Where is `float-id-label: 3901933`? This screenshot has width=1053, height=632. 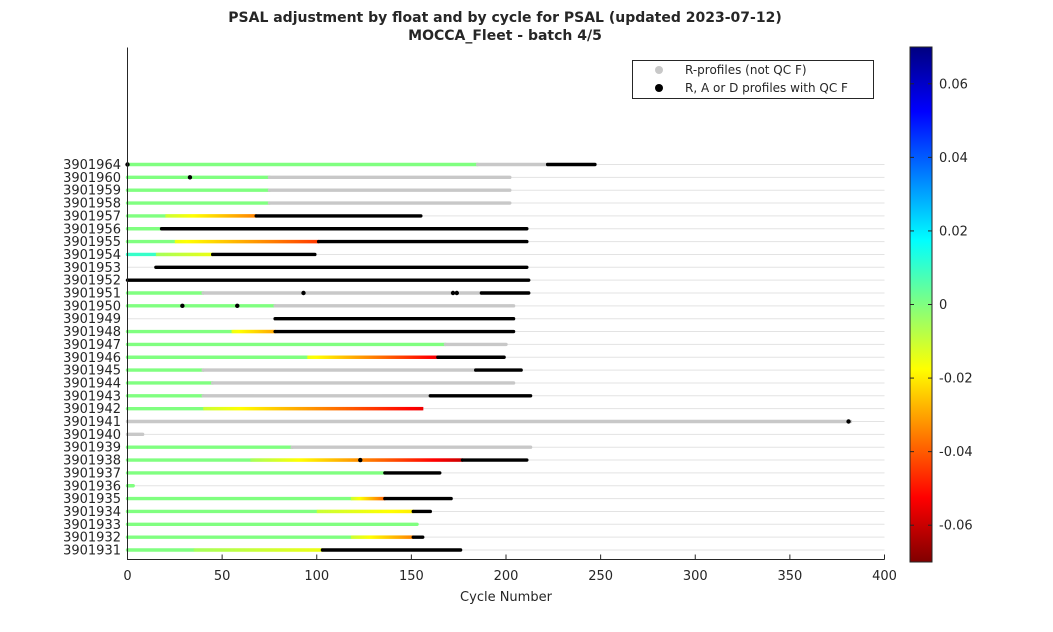 float-id-label: 3901933 is located at coordinates (92, 525).